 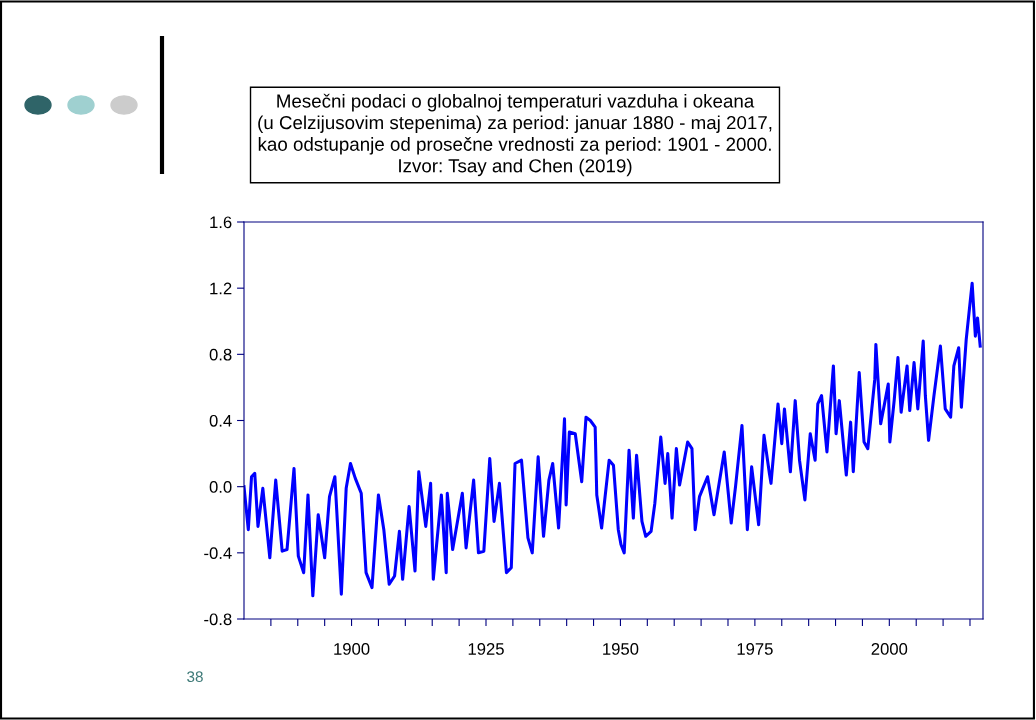 What do you see at coordinates (621, 649) in the screenshot?
I see `x-tick-label: 1950` at bounding box center [621, 649].